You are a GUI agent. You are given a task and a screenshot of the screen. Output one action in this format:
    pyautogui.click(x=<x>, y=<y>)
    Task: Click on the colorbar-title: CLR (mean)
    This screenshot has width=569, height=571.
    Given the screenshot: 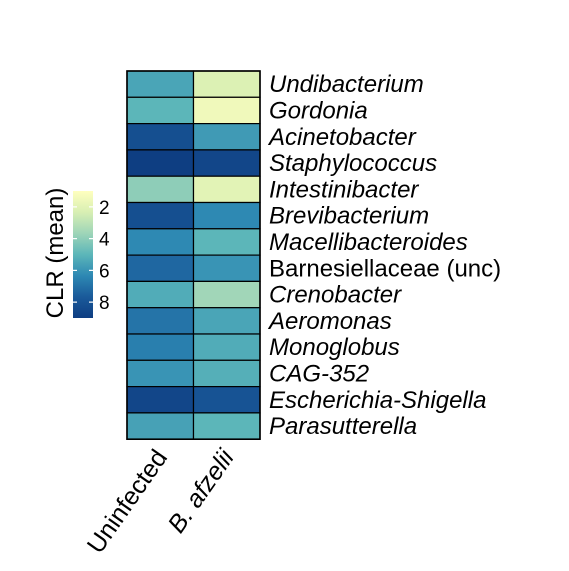 What is the action you would take?
    pyautogui.click(x=55, y=253)
    